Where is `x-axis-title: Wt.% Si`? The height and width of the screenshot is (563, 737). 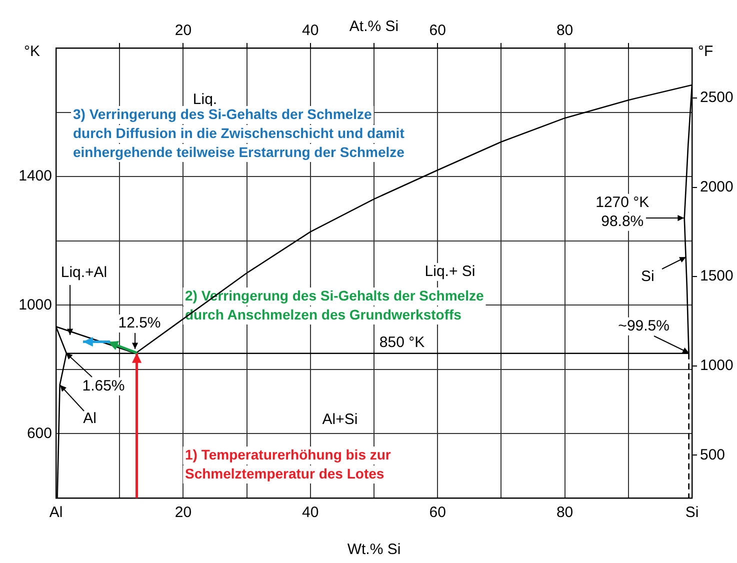 x-axis-title: Wt.% Si is located at coordinates (374, 549).